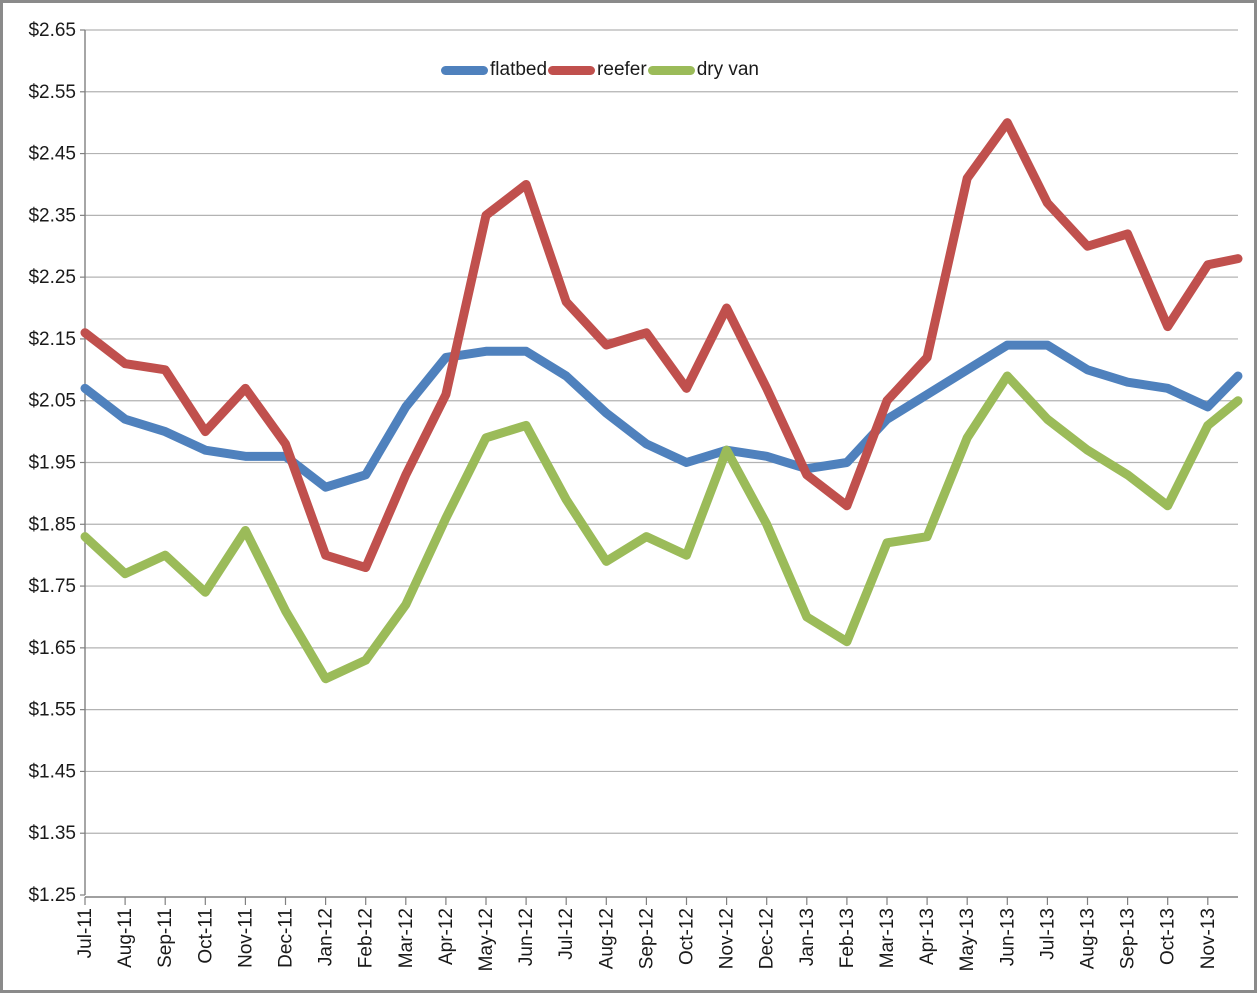  What do you see at coordinates (406, 938) in the screenshot?
I see `x-tick-label: Mar-12` at bounding box center [406, 938].